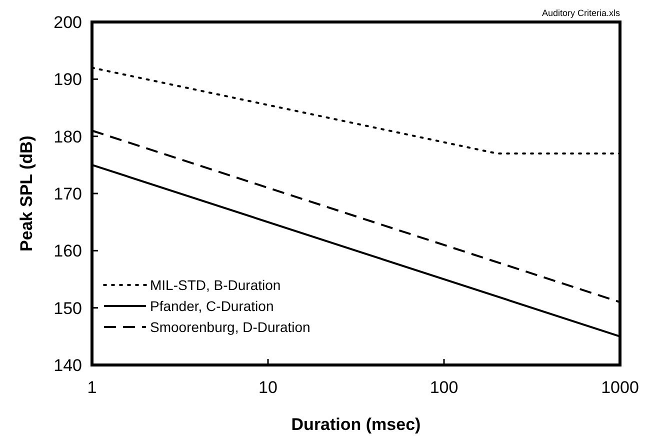 This screenshot has height=444, width=659. Describe the element at coordinates (581, 13) in the screenshot. I see `text: Auditory Criteria.xls` at that location.